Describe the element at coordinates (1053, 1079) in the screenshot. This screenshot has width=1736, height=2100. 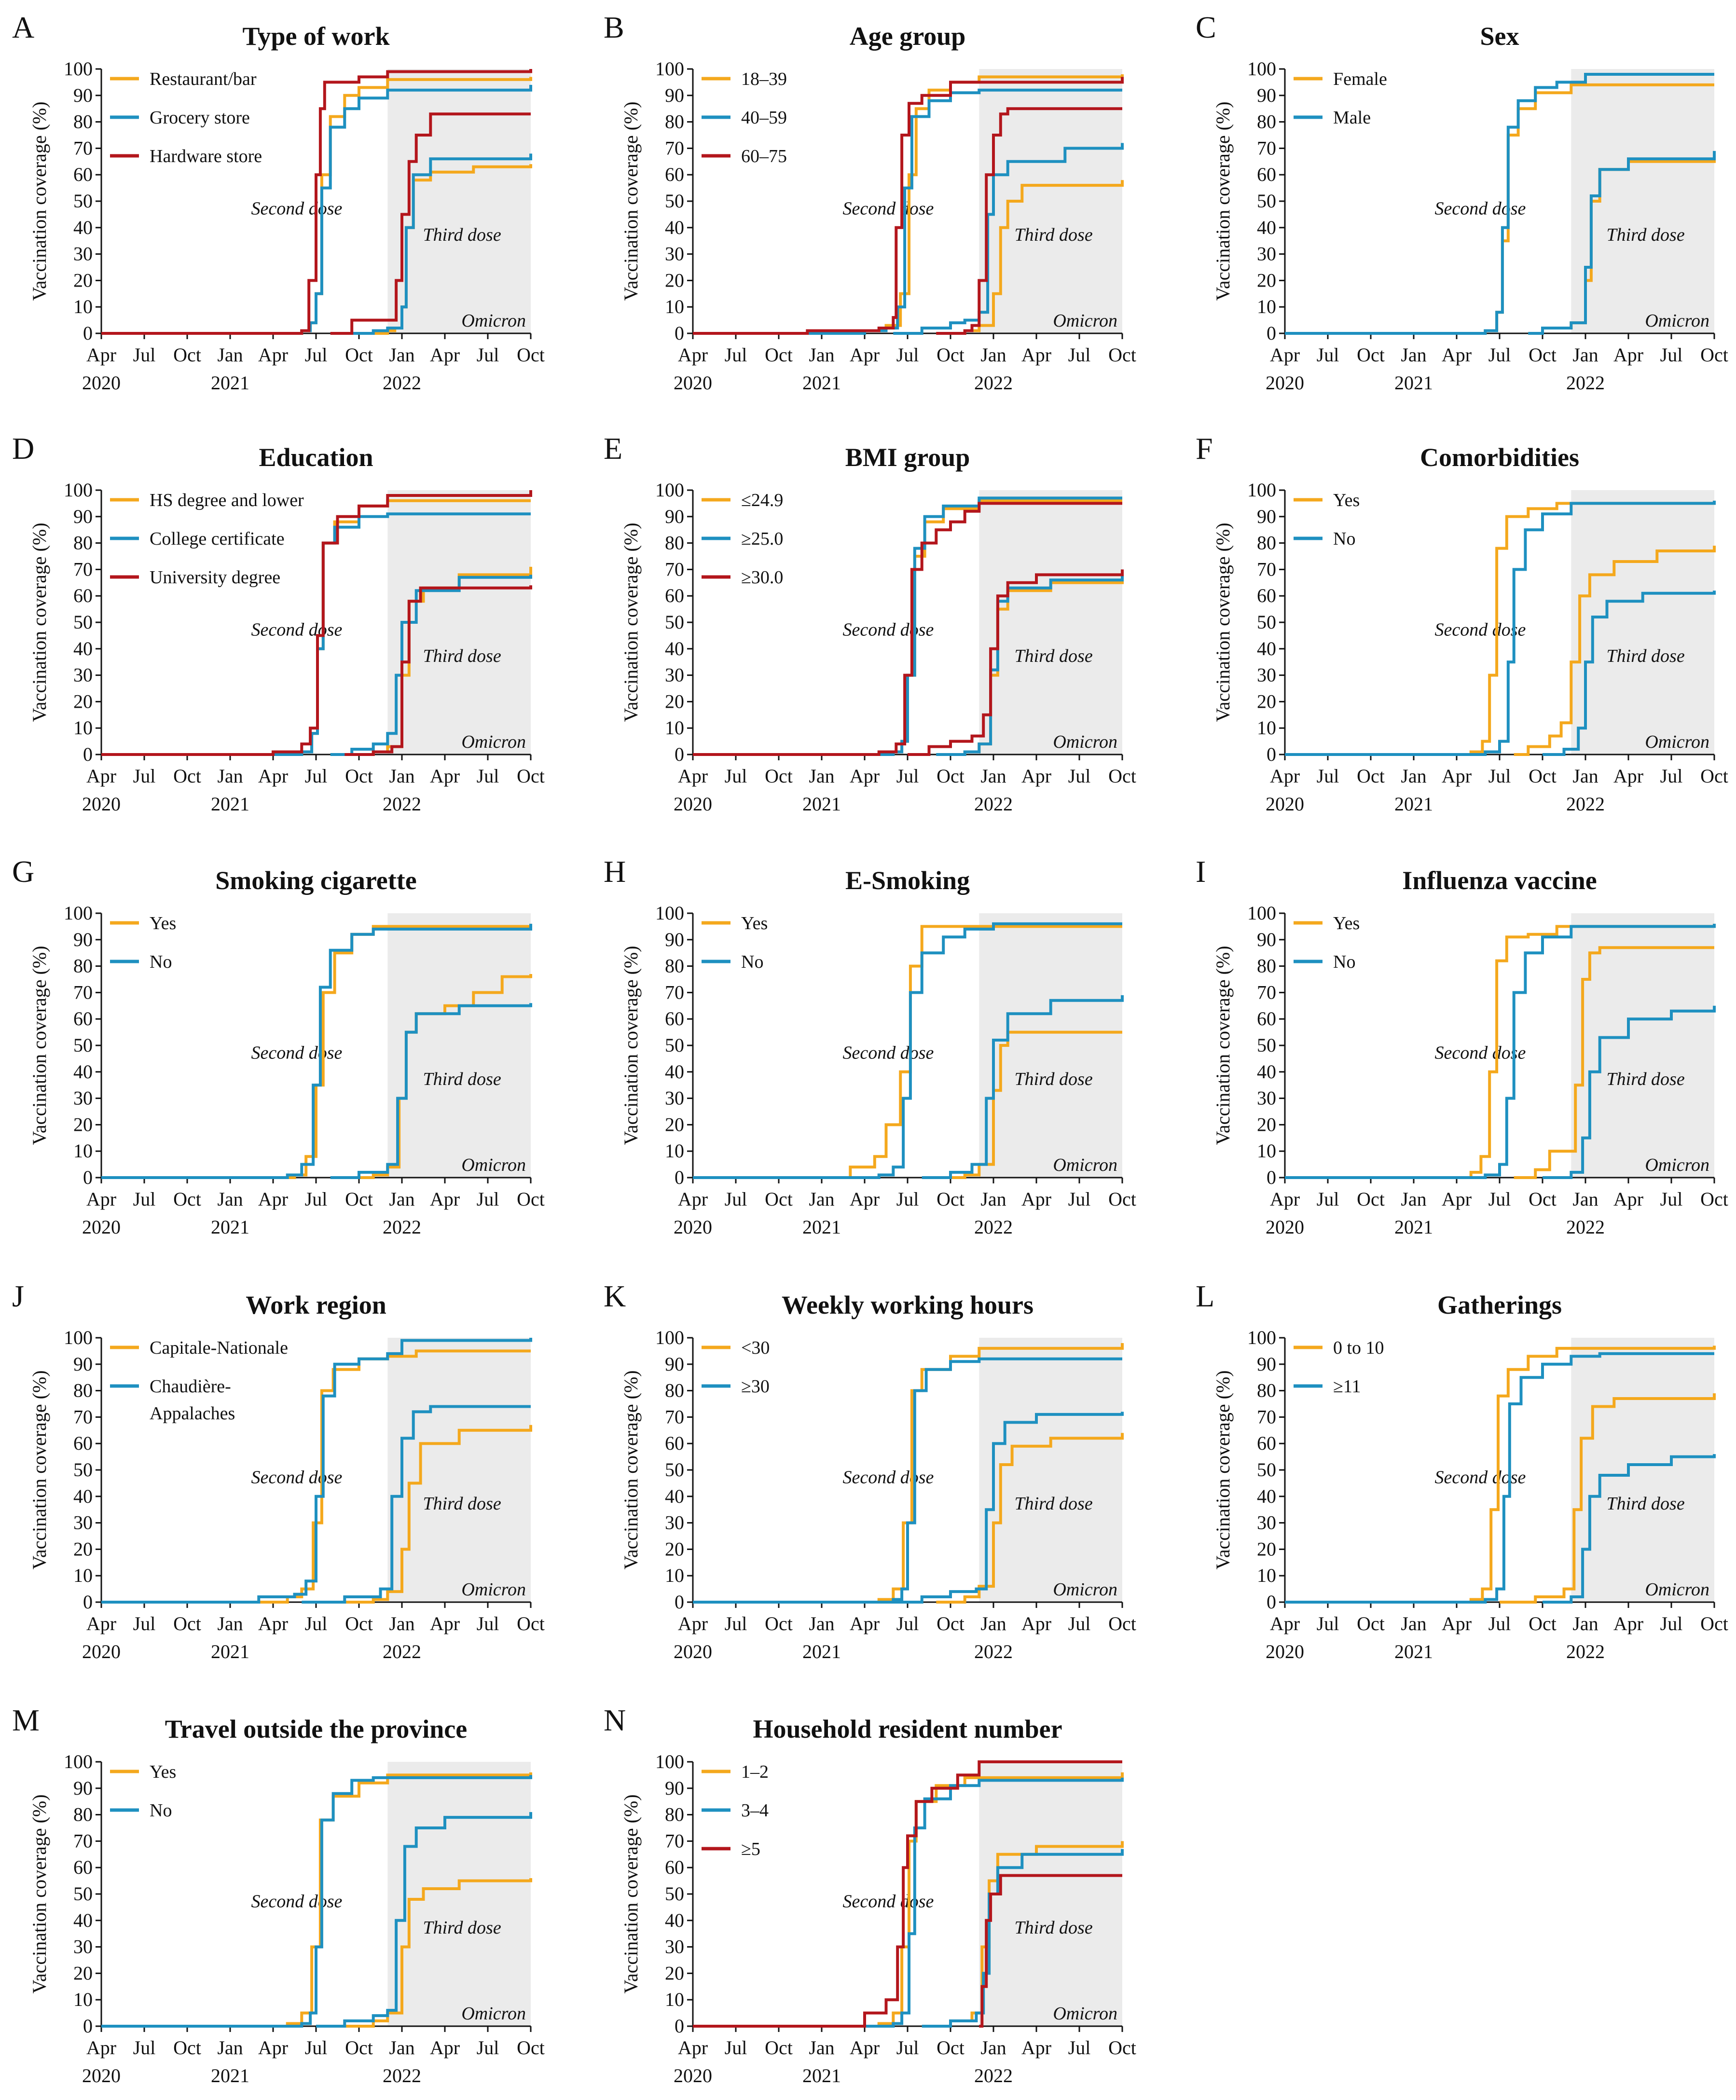
I see `third-dose-annotation: Third dose` at that location.